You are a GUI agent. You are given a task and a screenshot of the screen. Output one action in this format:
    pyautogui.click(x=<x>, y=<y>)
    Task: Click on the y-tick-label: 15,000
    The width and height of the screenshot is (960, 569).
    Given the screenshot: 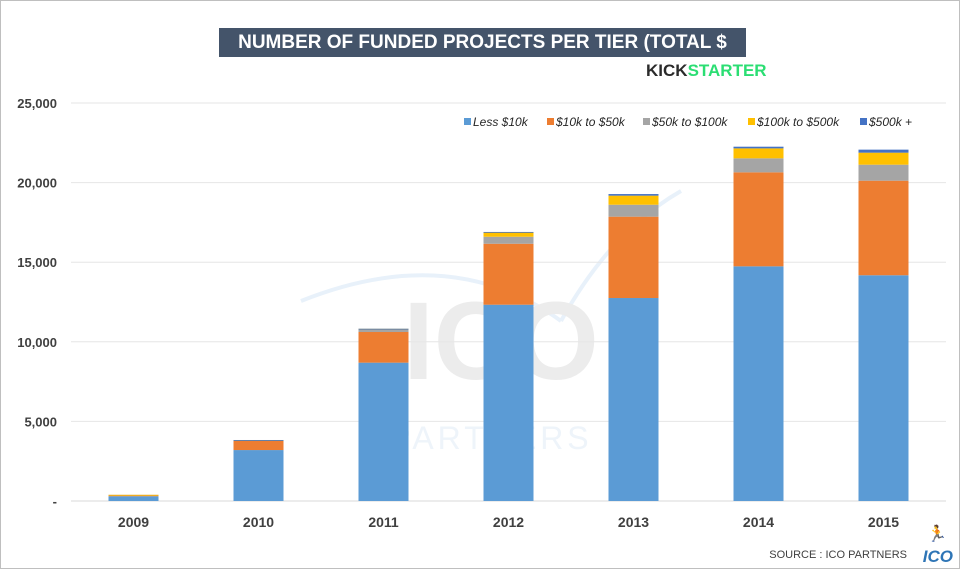 What is the action you would take?
    pyautogui.click(x=37, y=262)
    